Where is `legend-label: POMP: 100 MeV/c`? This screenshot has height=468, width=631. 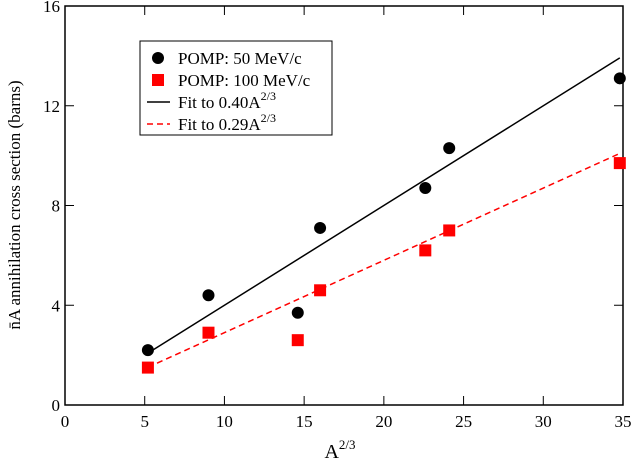 legend-label: POMP: 100 MeV/c is located at coordinates (244, 80).